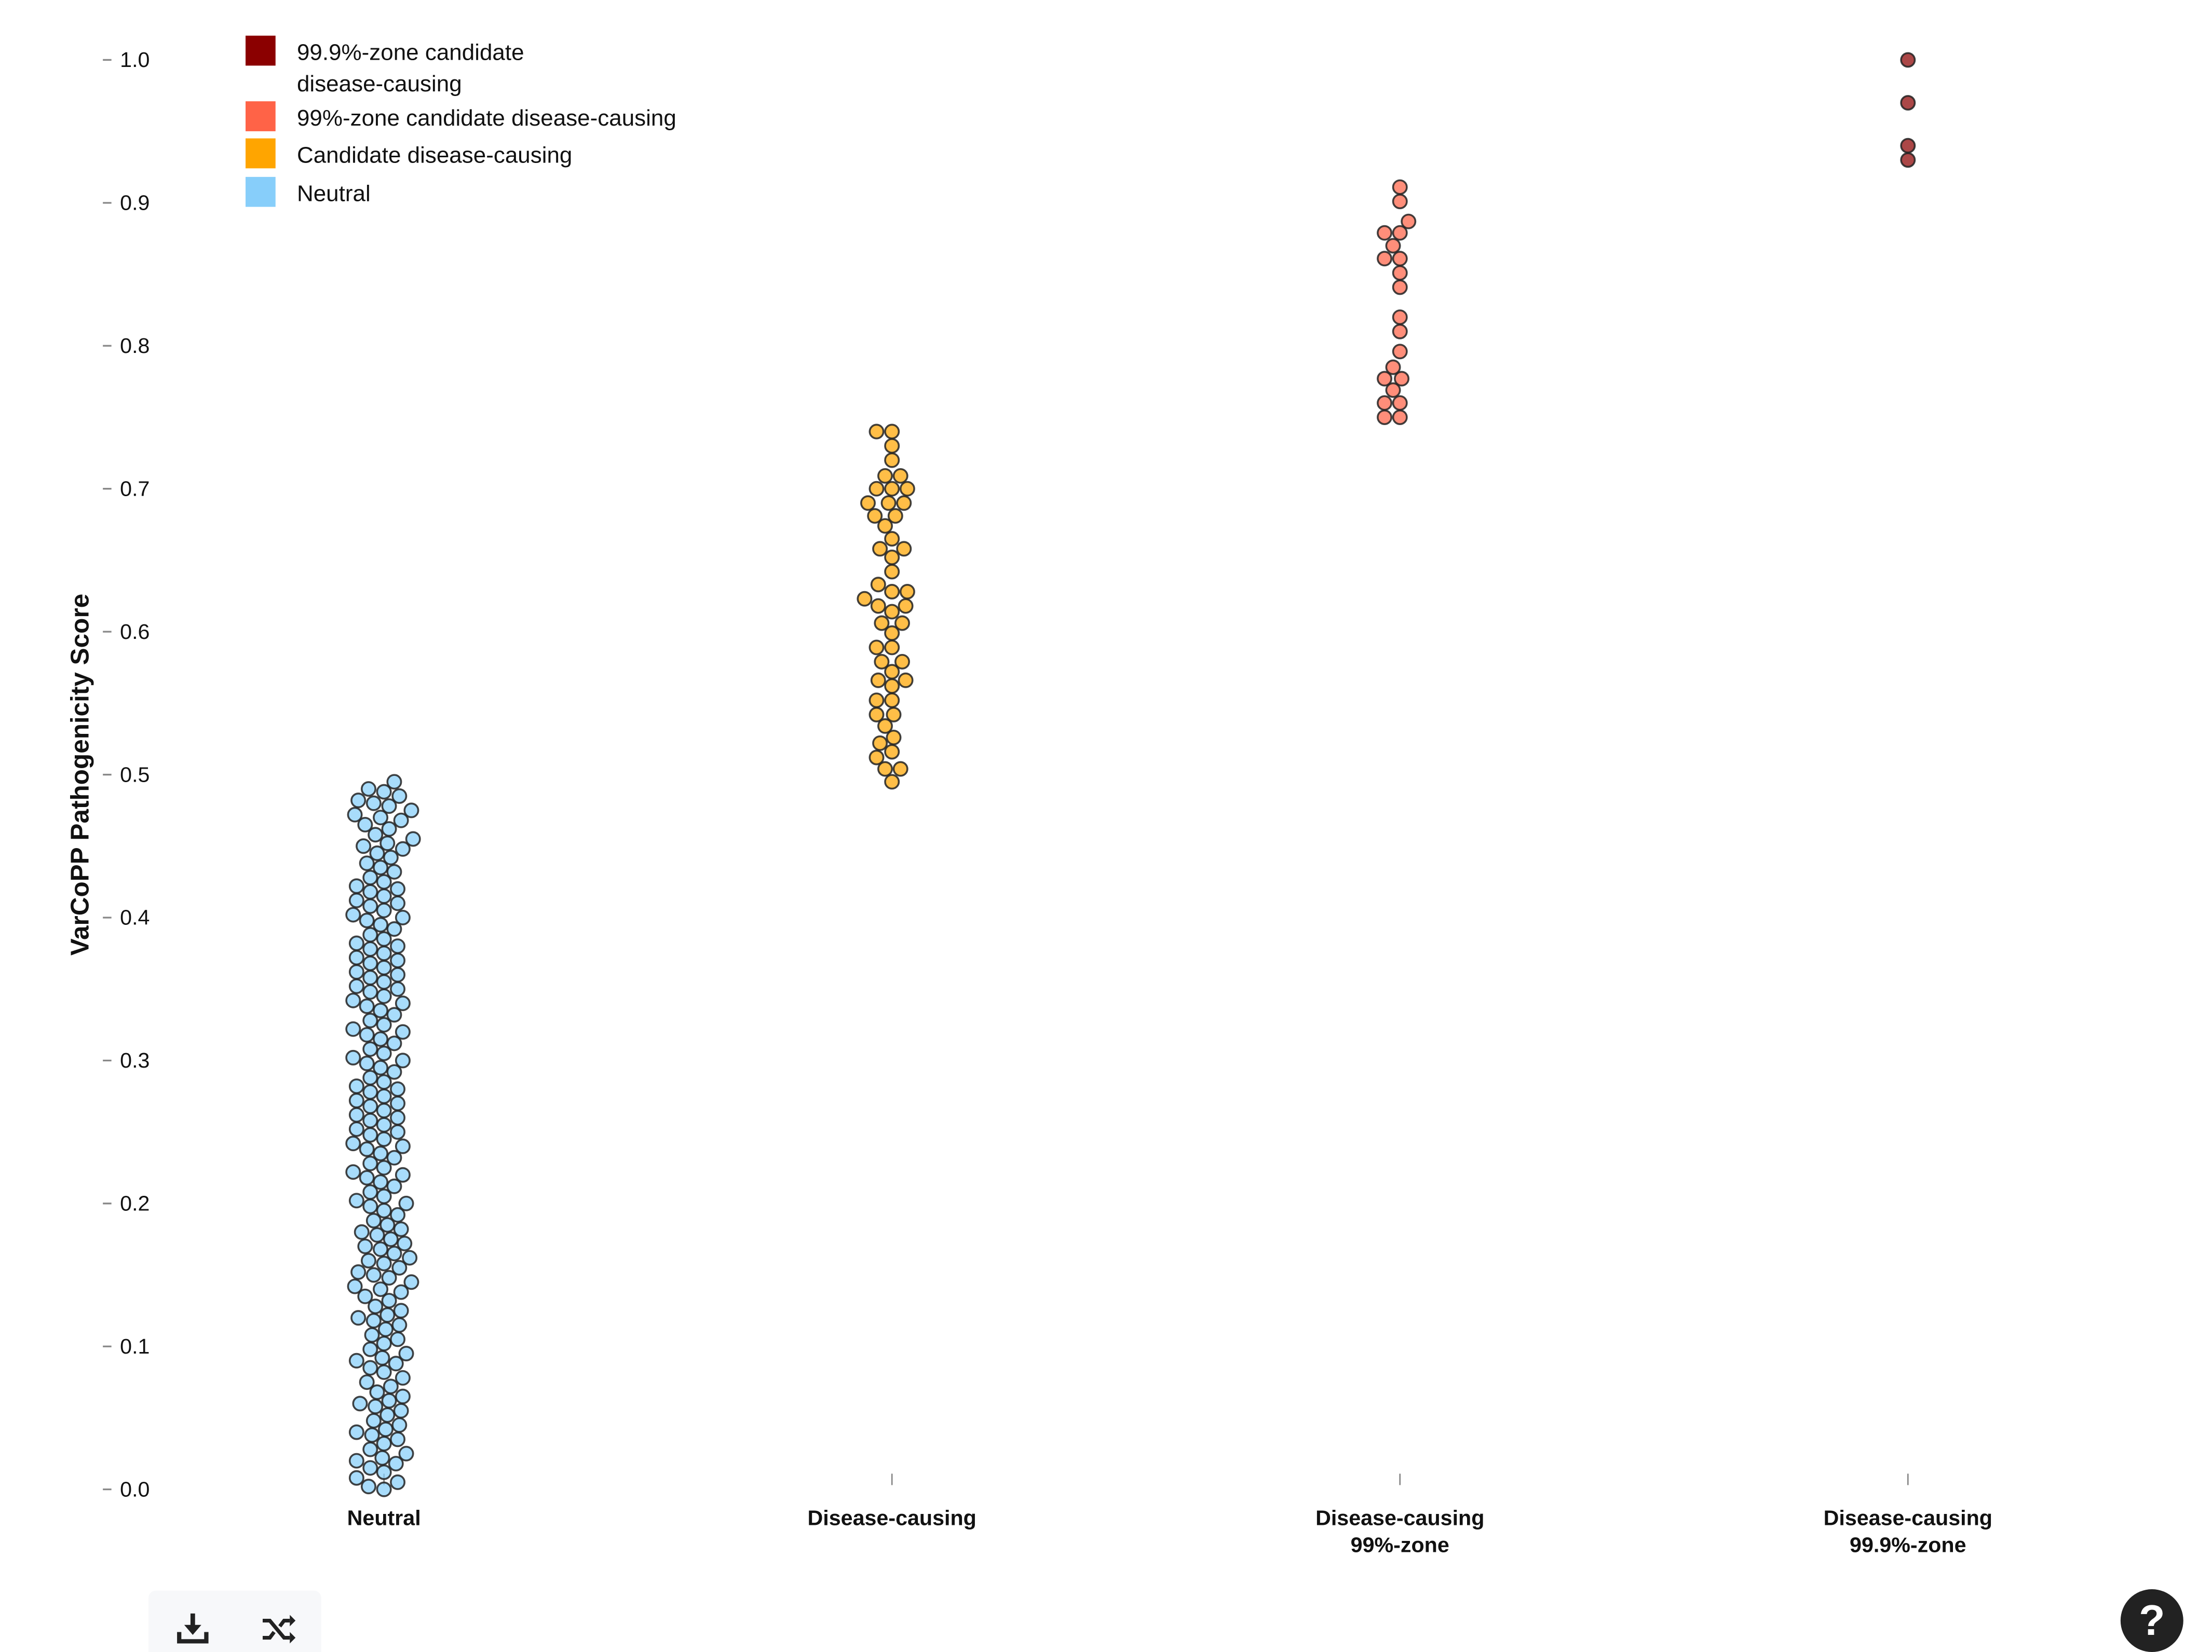 The image size is (2212, 1652). Describe the element at coordinates (135, 774) in the screenshot. I see `y-tick-label: 0.5` at that location.